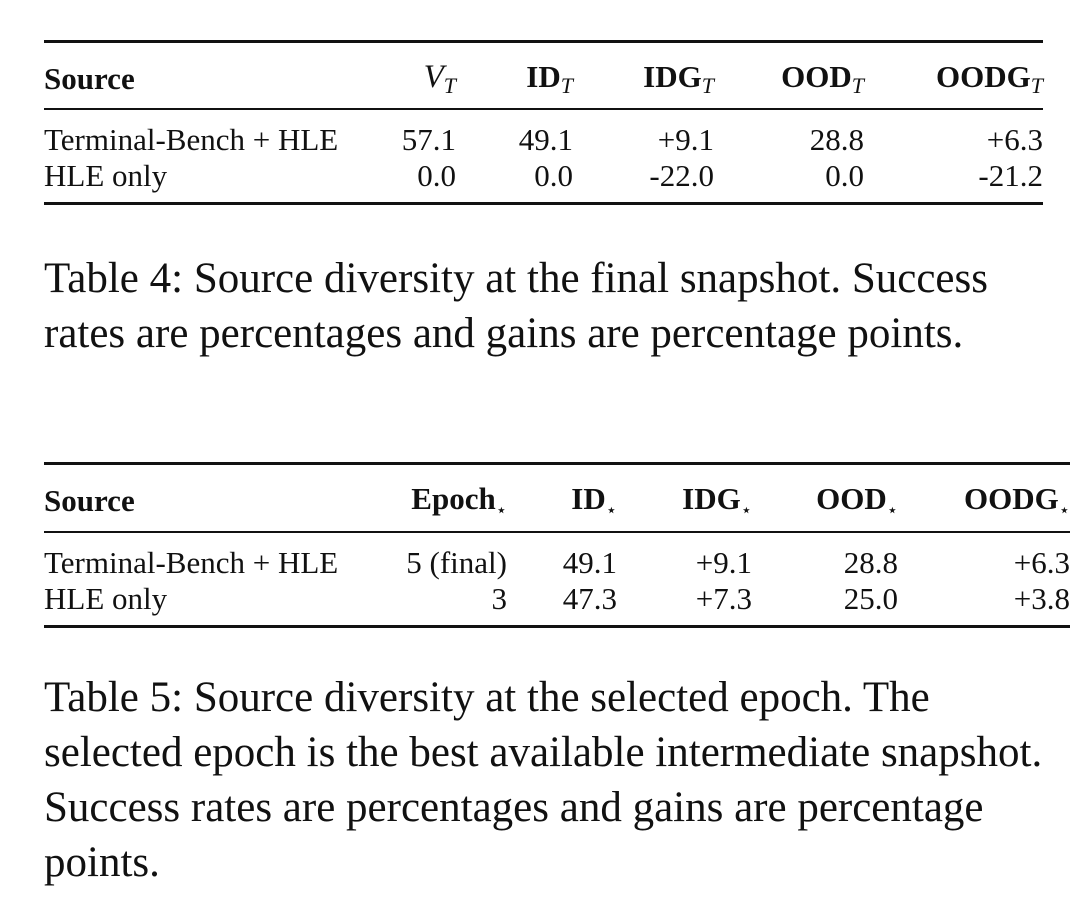 Image resolution: width=1080 pixels, height=898 pixels. What do you see at coordinates (789, 181) in the screenshot?
I see `cell-ood: 0.0` at bounding box center [789, 181].